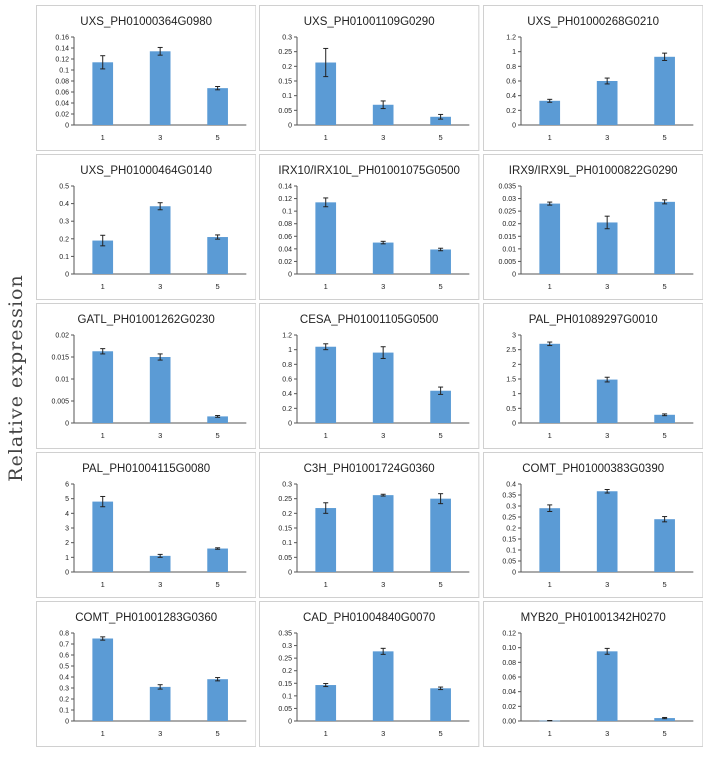 This screenshot has width=711, height=757. I want to click on y-axis-label-text: Relative expression, so click(16, 378).